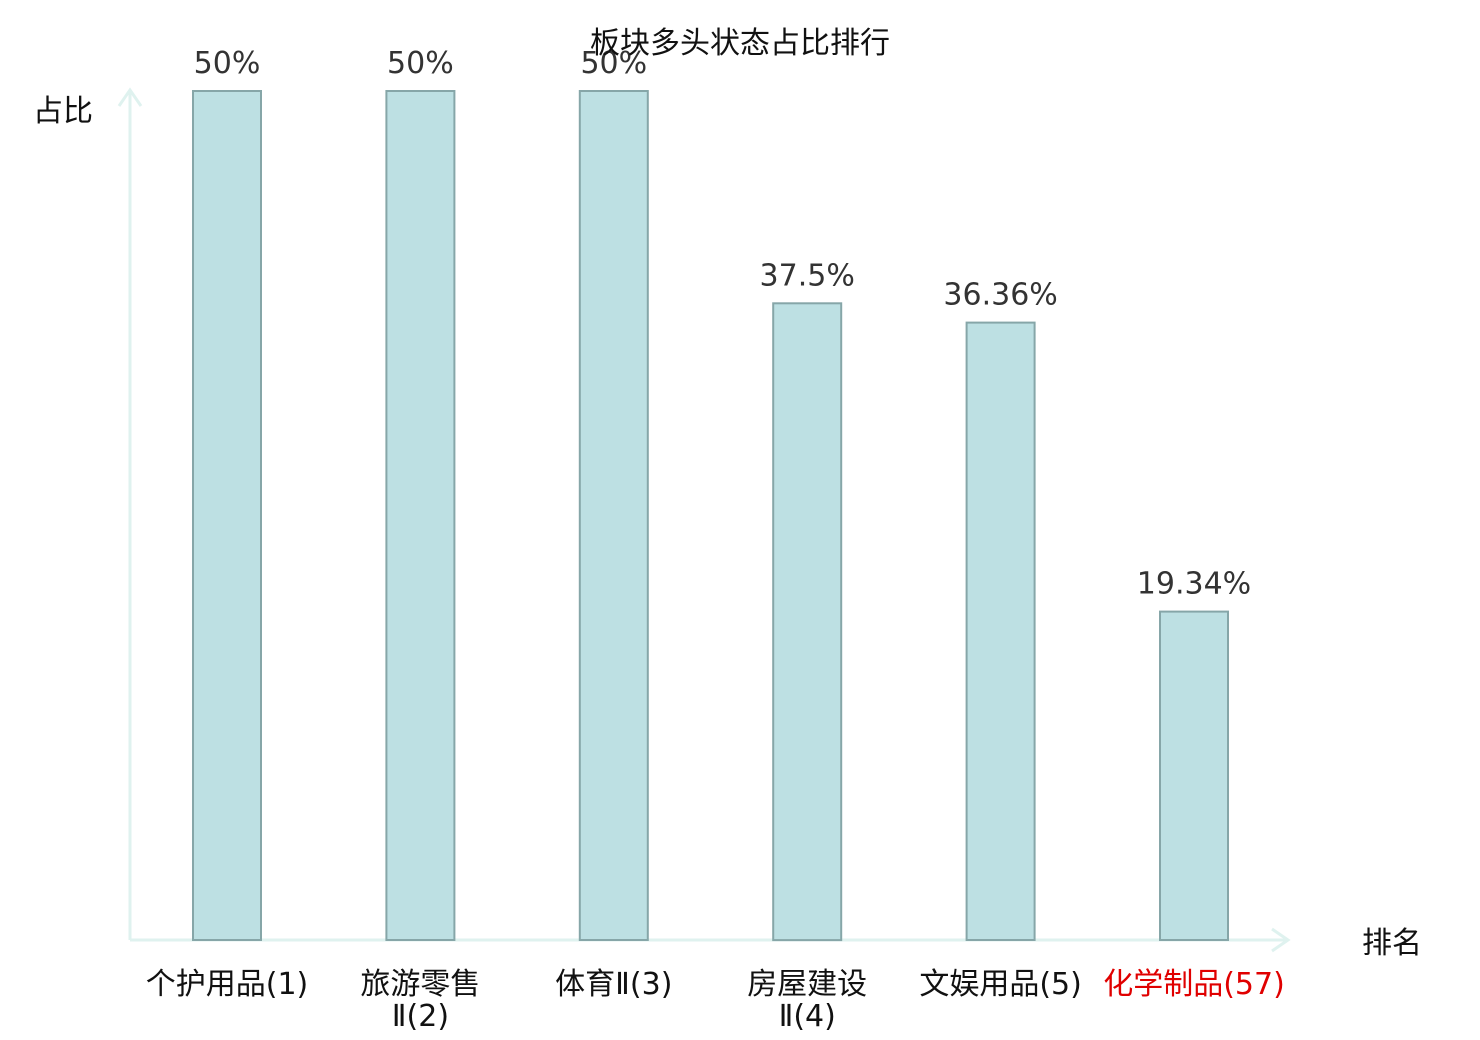  What do you see at coordinates (807, 1016) in the screenshot?
I see `category-tick-label: Ⅱ(4)` at bounding box center [807, 1016].